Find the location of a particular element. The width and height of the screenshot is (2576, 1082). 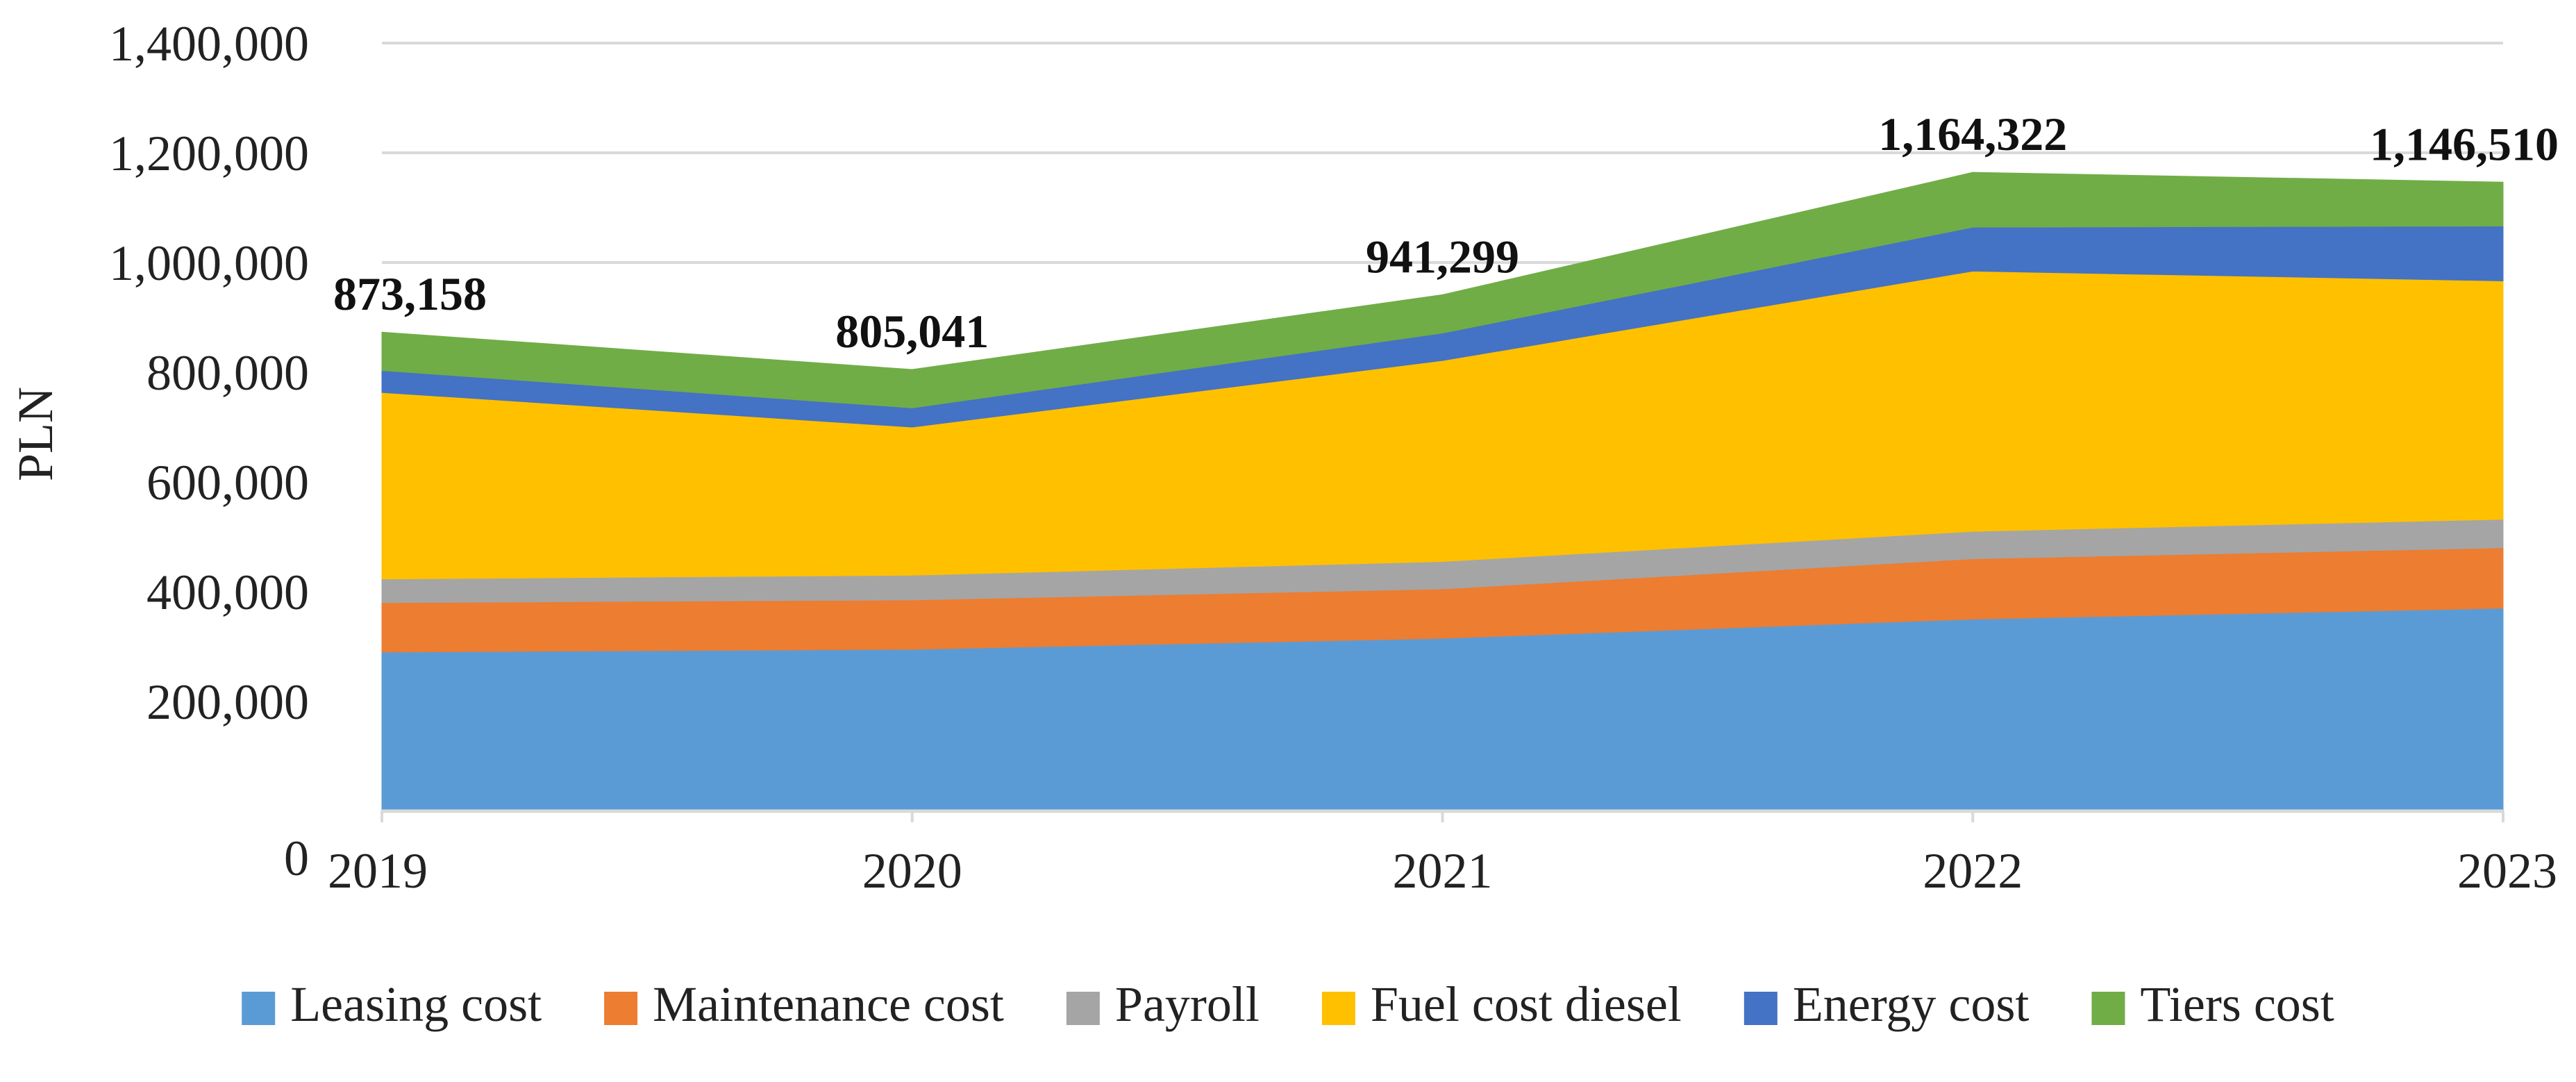

legend-item: Tiers cost is located at coordinates (2212, 1004).